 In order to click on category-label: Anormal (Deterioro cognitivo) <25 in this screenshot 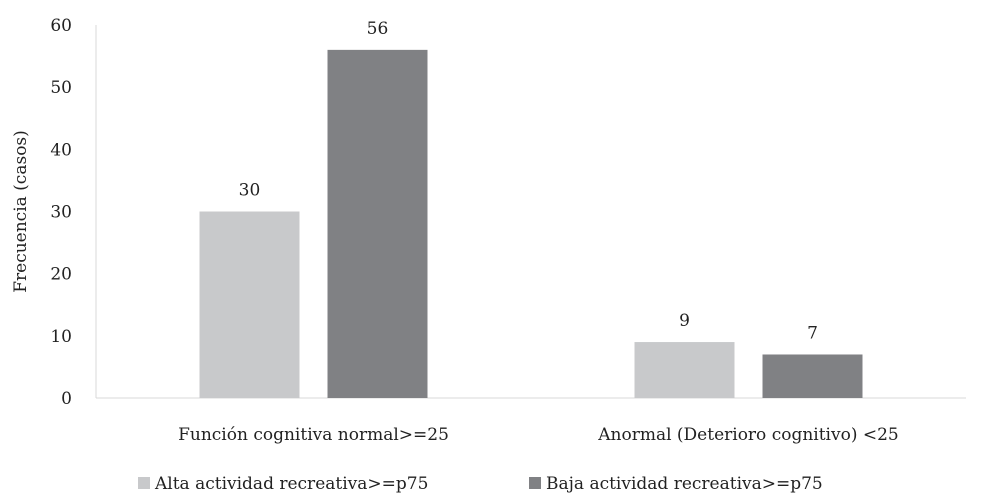, I will do `click(748, 435)`.